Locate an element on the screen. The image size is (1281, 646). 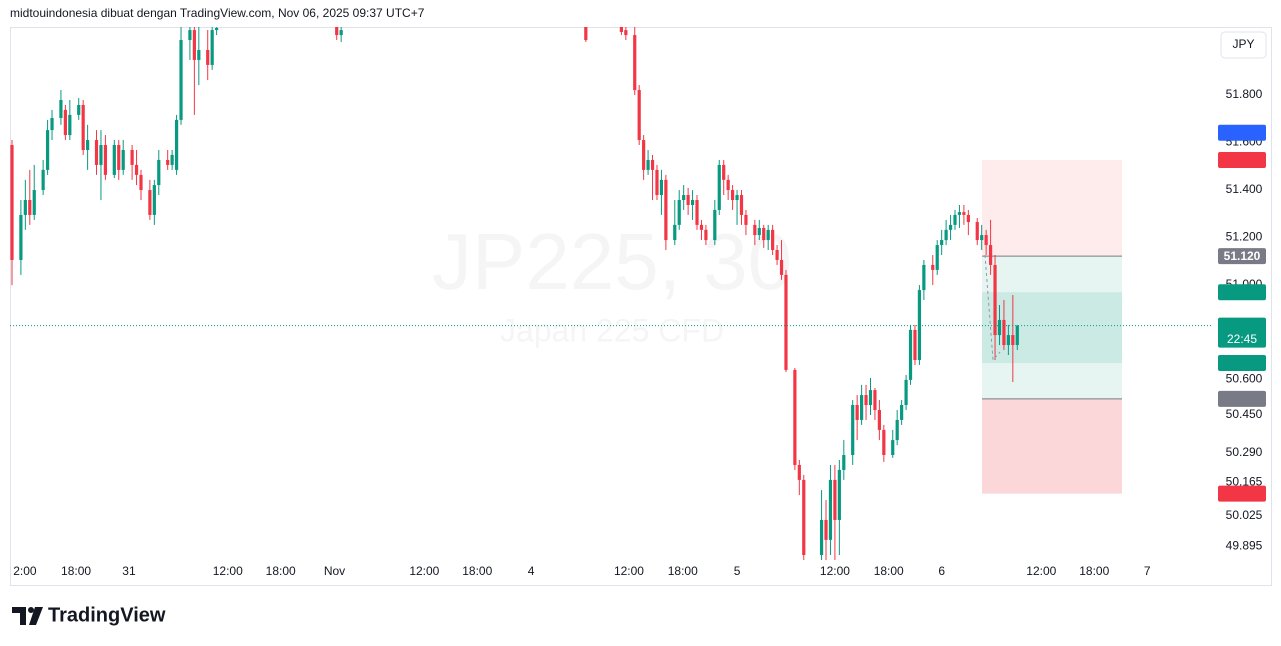
zone is located at coordinates (1052, 446).